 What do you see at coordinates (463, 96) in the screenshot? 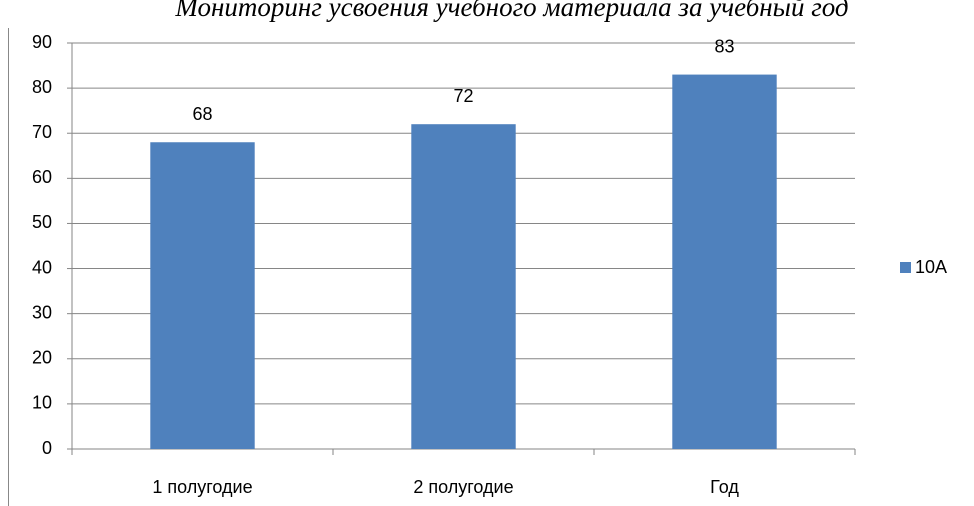
I see `data-label: 72` at bounding box center [463, 96].